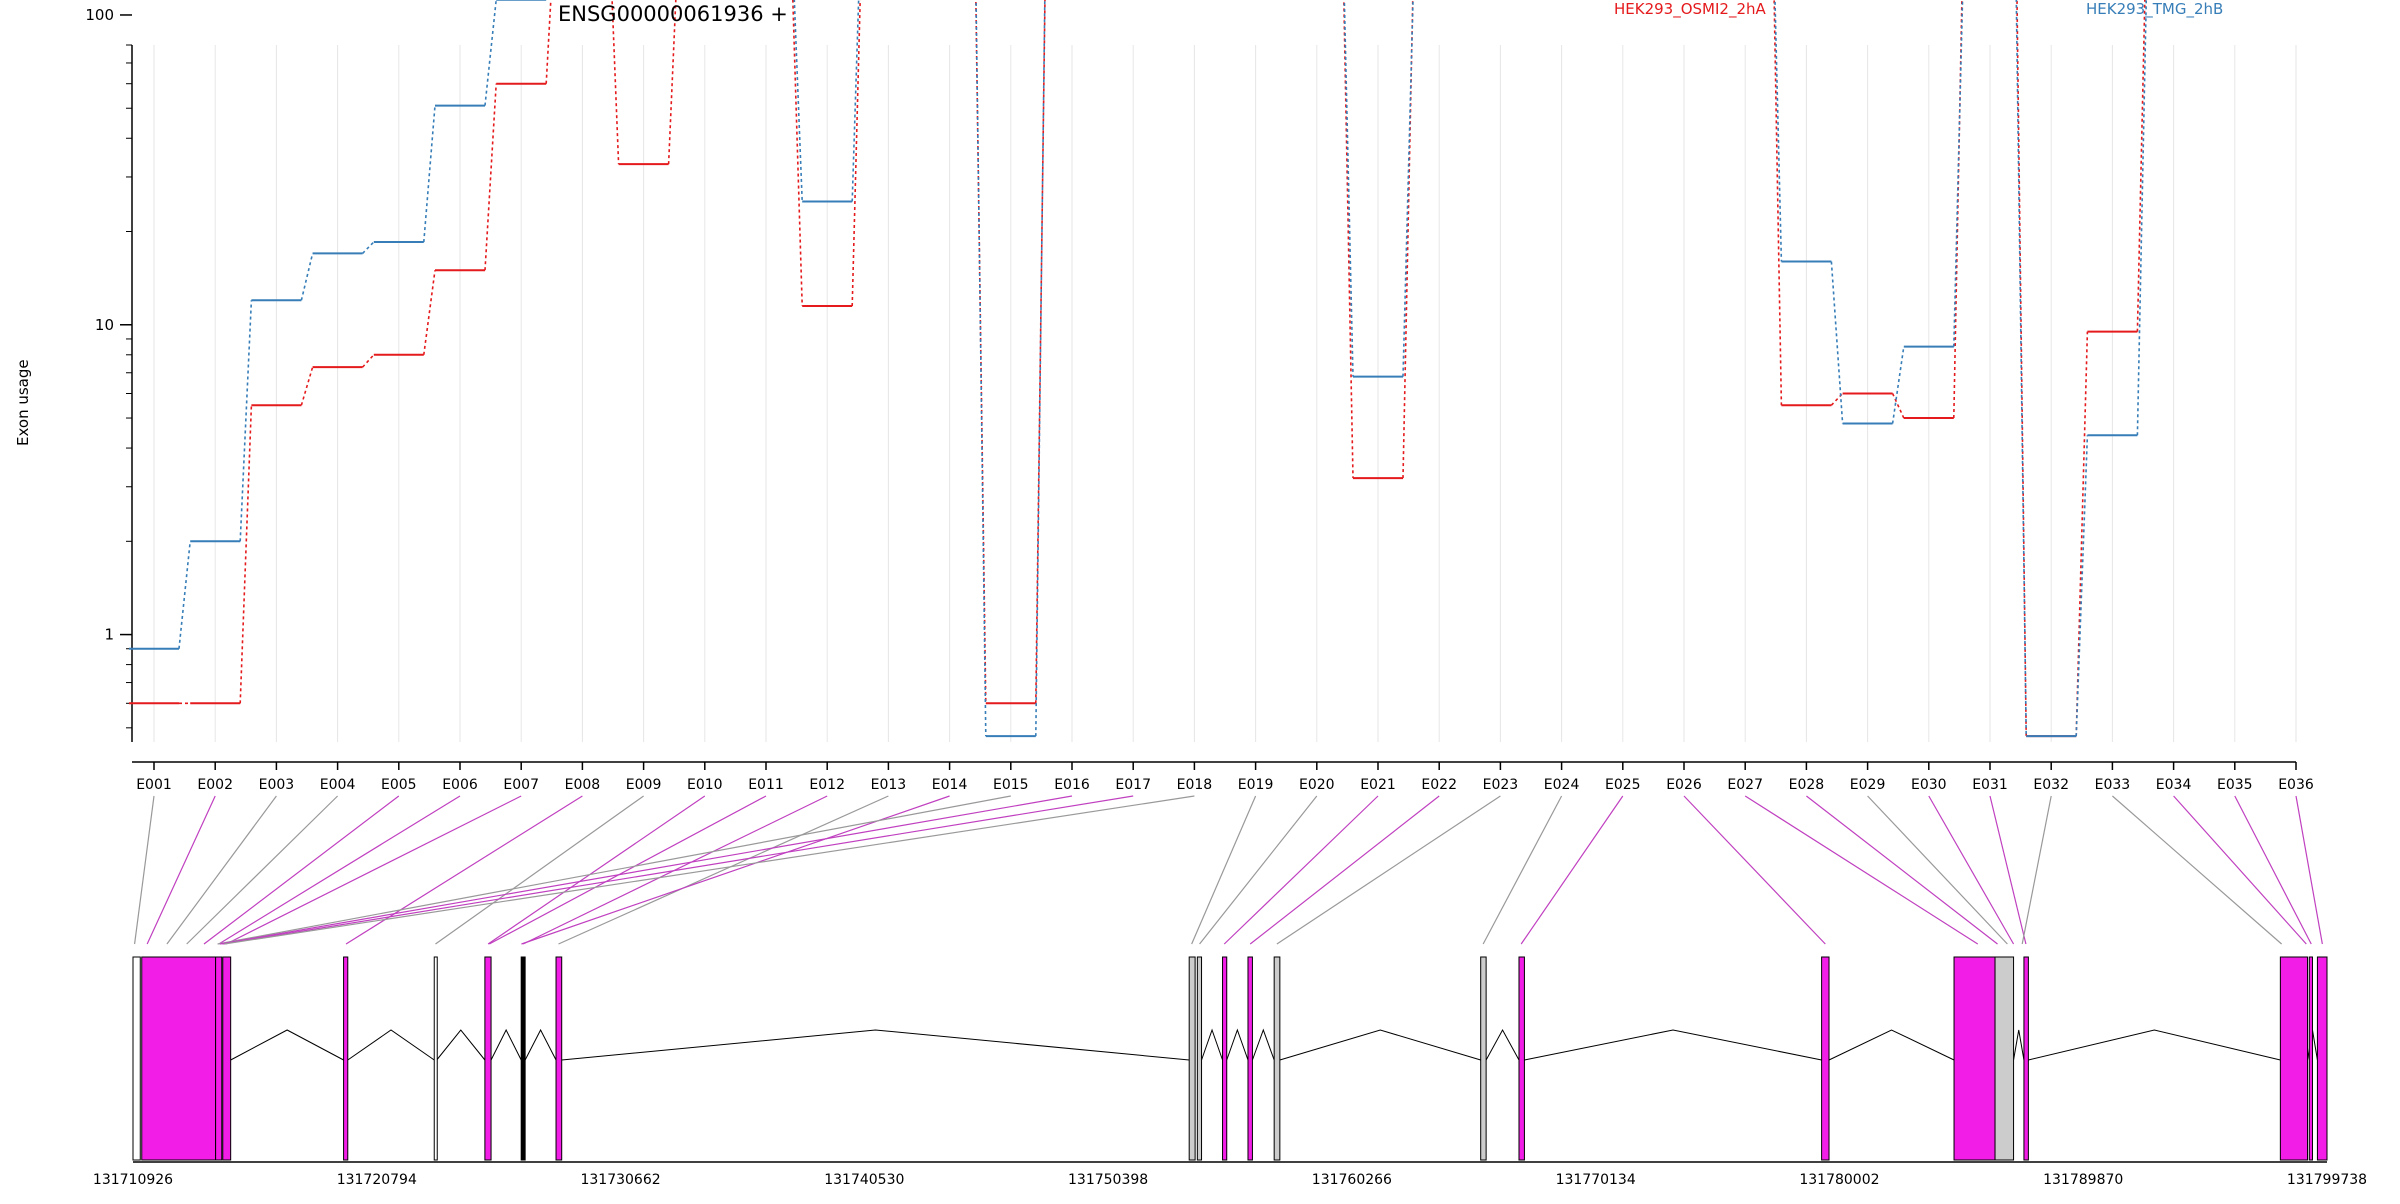 Image resolution: width=2400 pixels, height=1204 pixels. What do you see at coordinates (889, 785) in the screenshot?
I see `x-tick-label: E013` at bounding box center [889, 785].